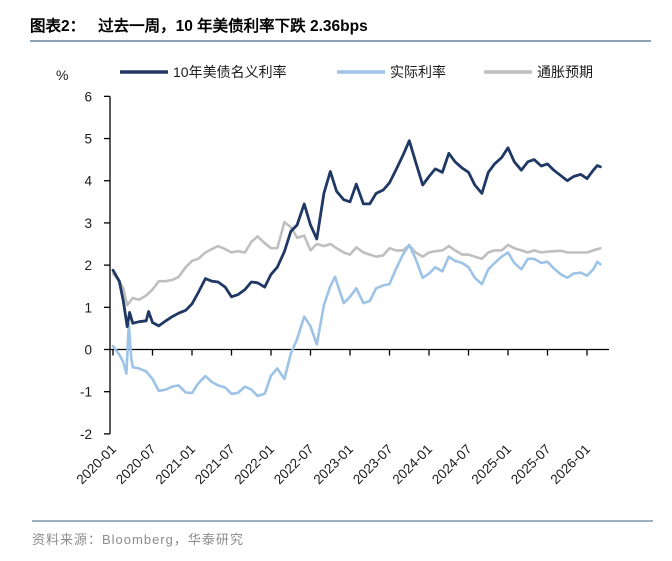 The width and height of the screenshot is (672, 561). Describe the element at coordinates (418, 72) in the screenshot. I see `legend-label-real-rate: 实际利率` at that location.